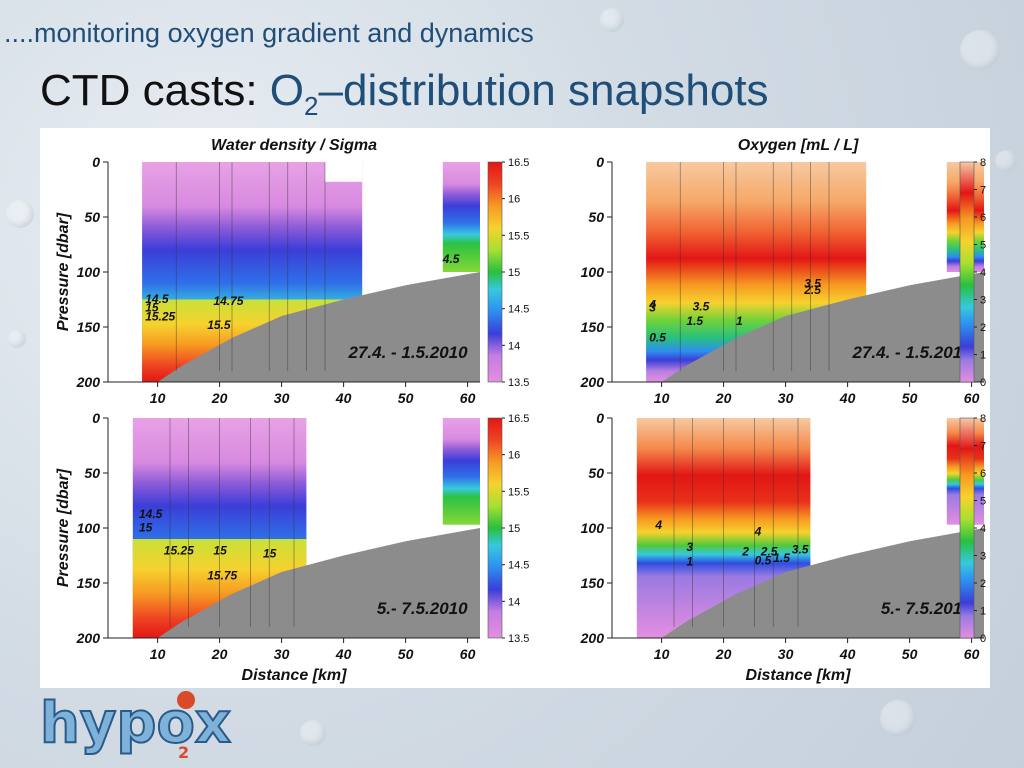  I want to click on title-o: O, so click(287, 90).